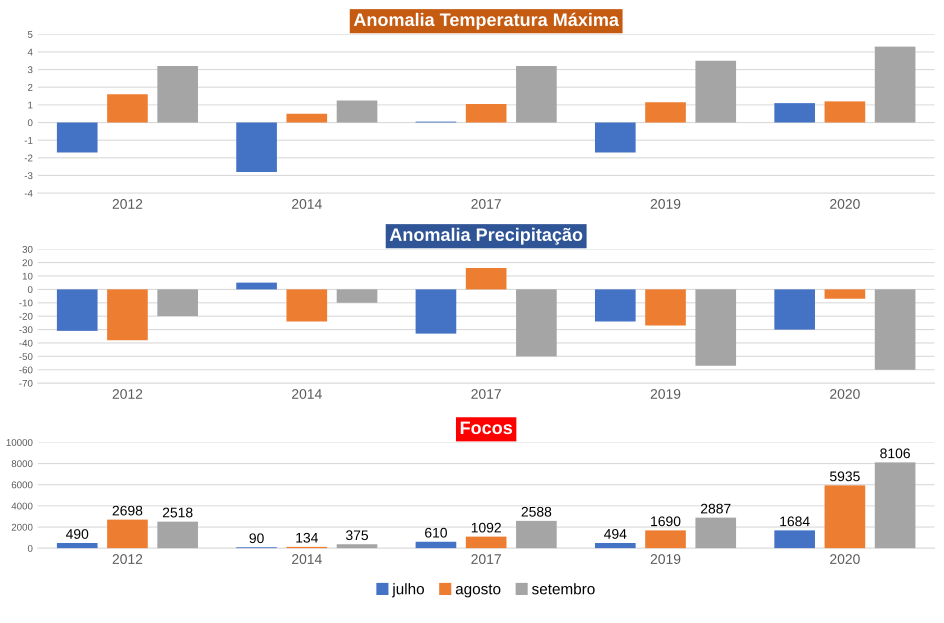 The height and width of the screenshot is (623, 944). What do you see at coordinates (307, 537) in the screenshot?
I see `data-label: 134` at bounding box center [307, 537].